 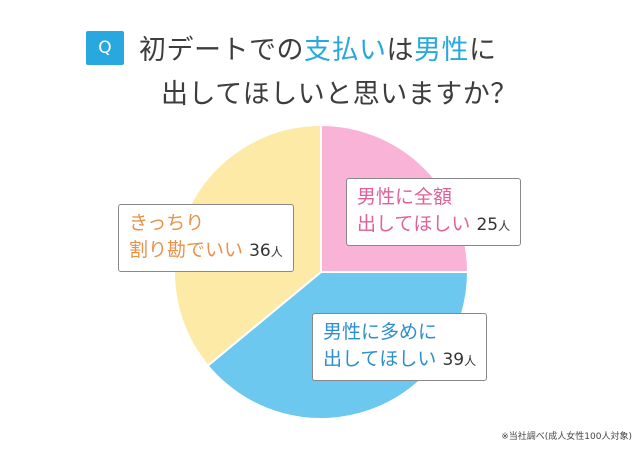 I want to click on title-line-1: 初デートでの支払いは男性に, so click(x=318, y=47).